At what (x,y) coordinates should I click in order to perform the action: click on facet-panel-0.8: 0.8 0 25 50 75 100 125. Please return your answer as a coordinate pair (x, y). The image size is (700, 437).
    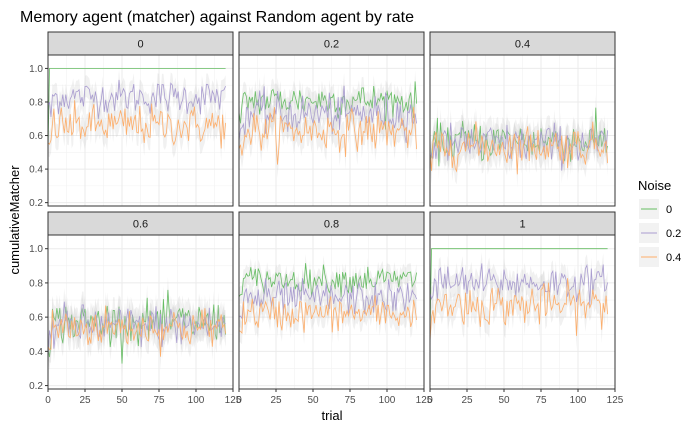
    Looking at the image, I should click on (334, 308).